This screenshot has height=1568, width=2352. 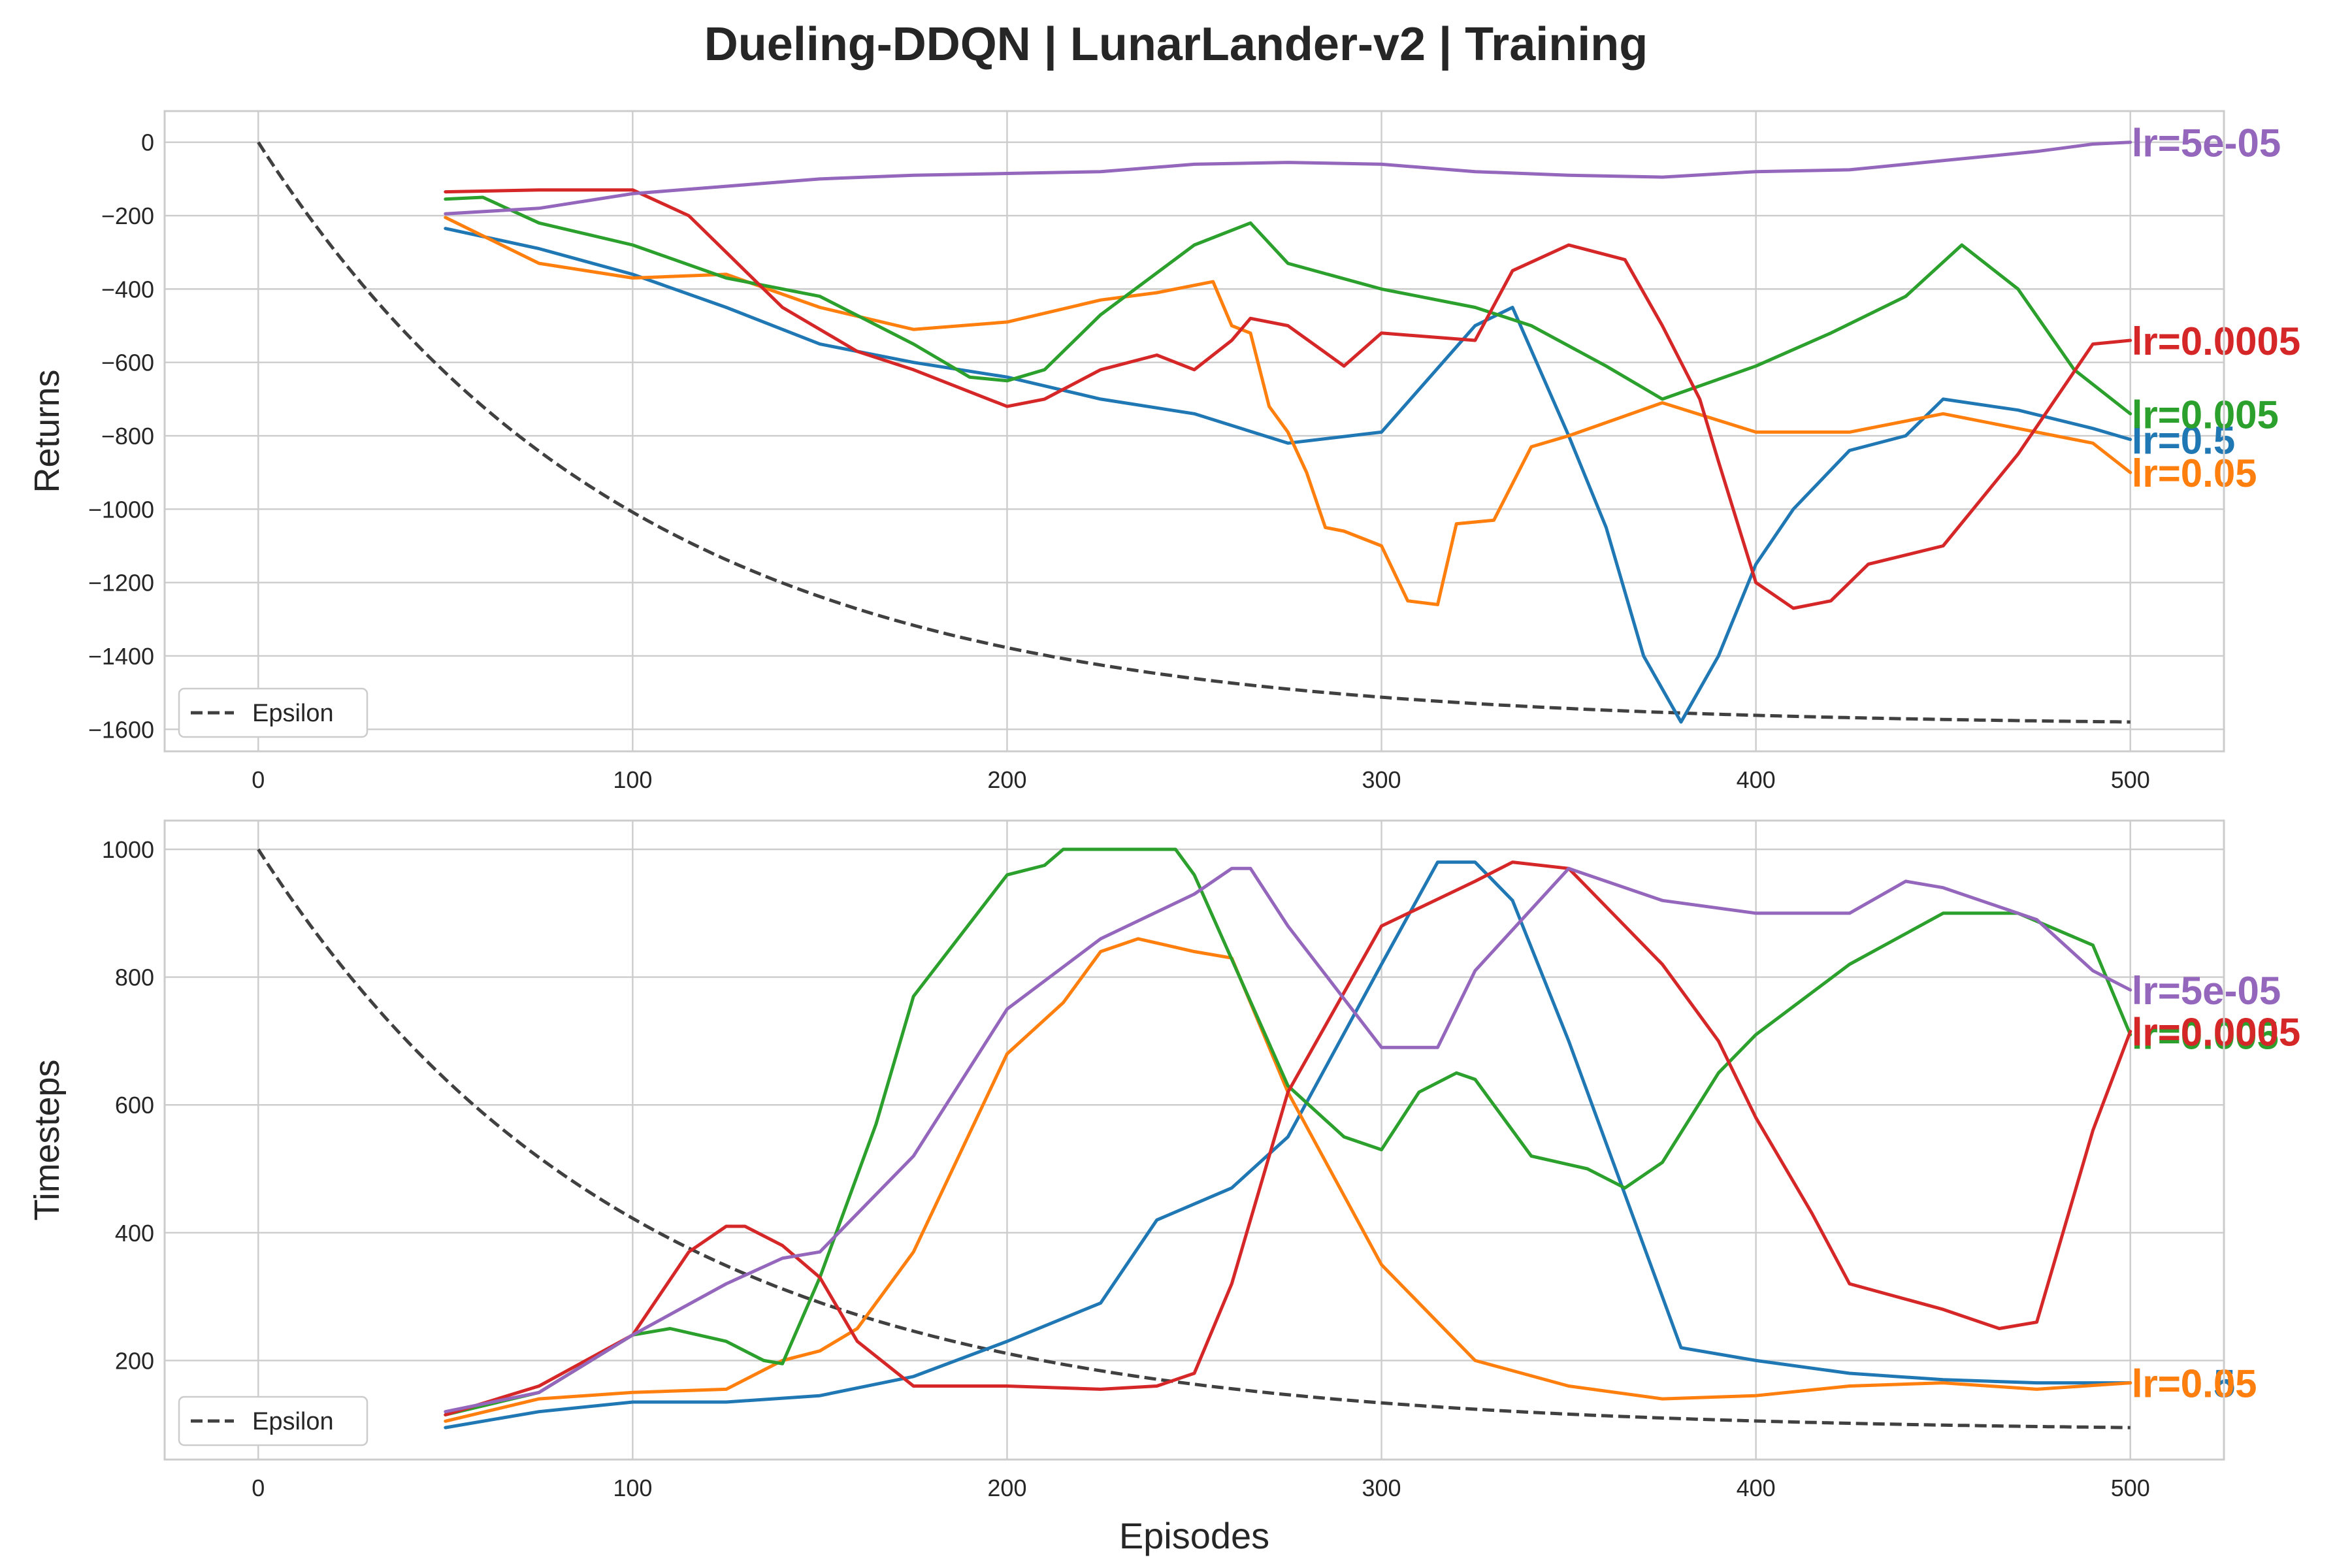 What do you see at coordinates (47, 431) in the screenshot?
I see `y-axis-label: Returns` at bounding box center [47, 431].